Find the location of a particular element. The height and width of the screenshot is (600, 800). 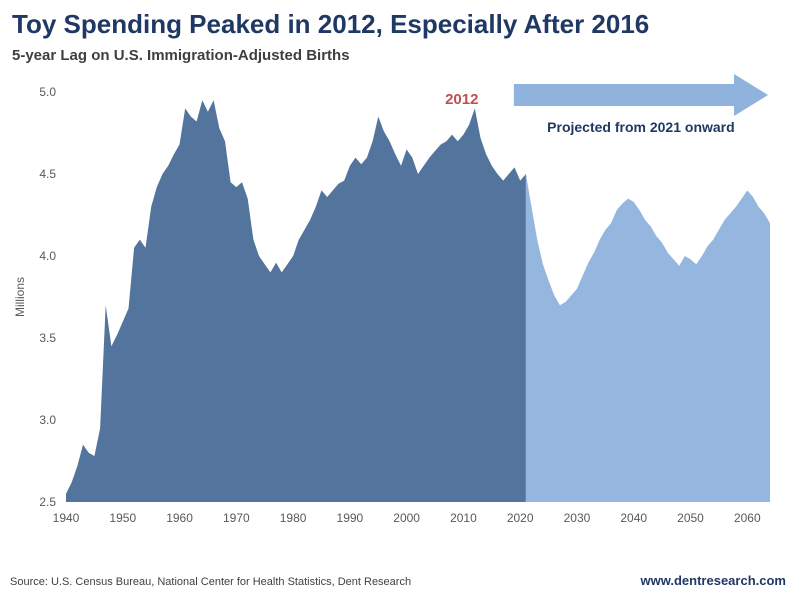

projection-label: Projected from 2021 onward is located at coordinates (641, 127).